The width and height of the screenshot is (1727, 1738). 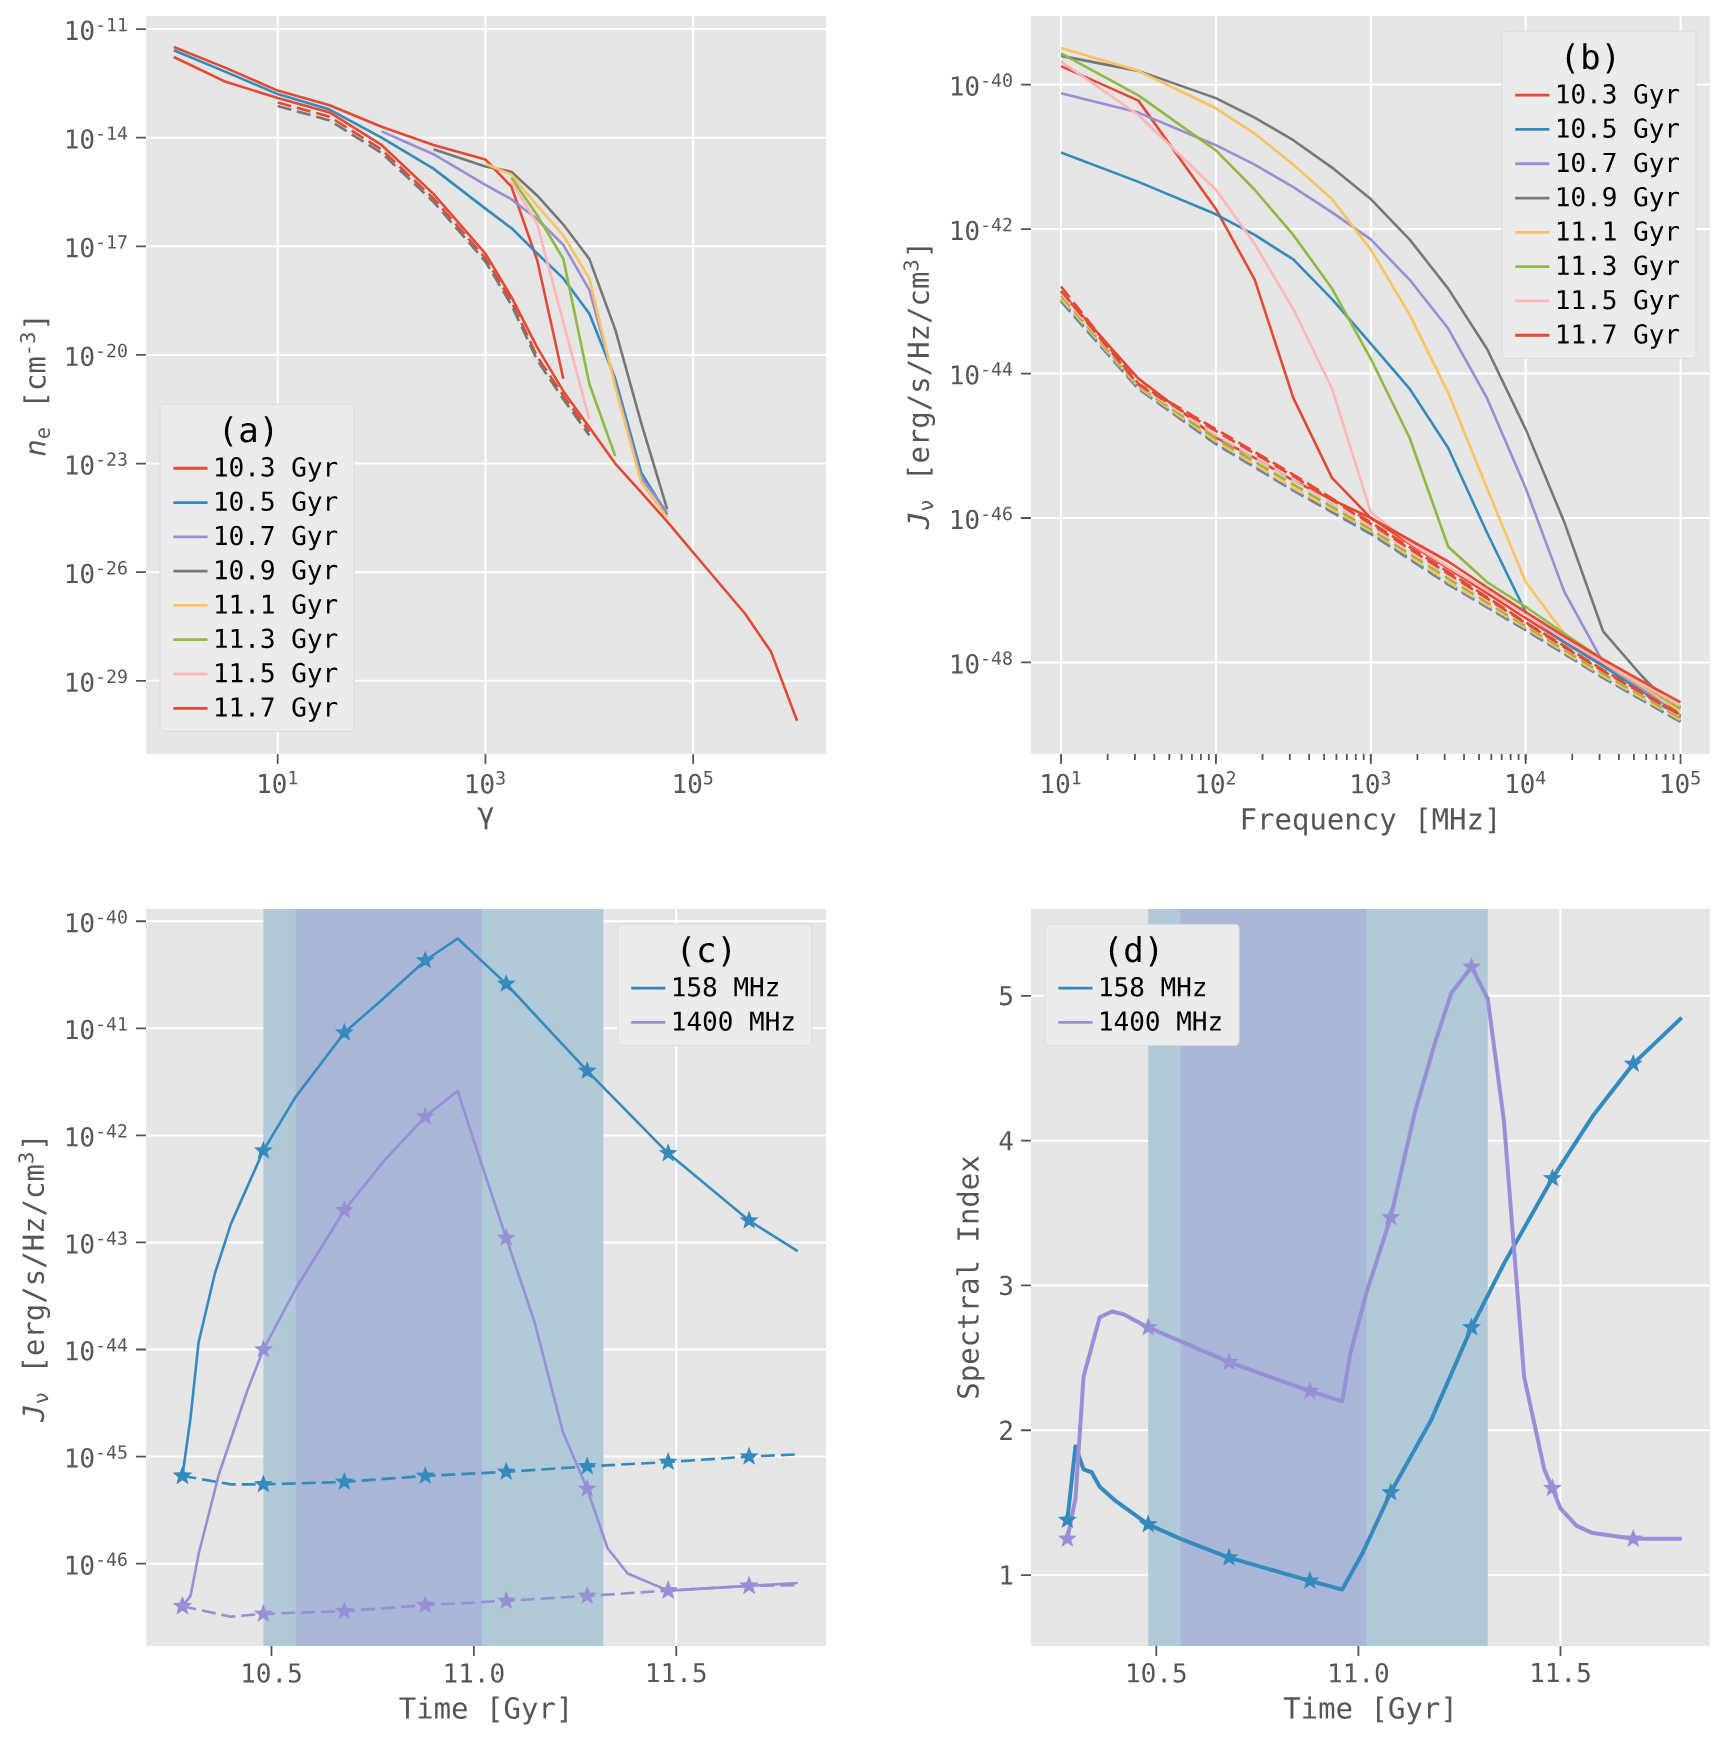 I want to click on y-tick-label: 10$^{-45}$, so click(x=96, y=1456).